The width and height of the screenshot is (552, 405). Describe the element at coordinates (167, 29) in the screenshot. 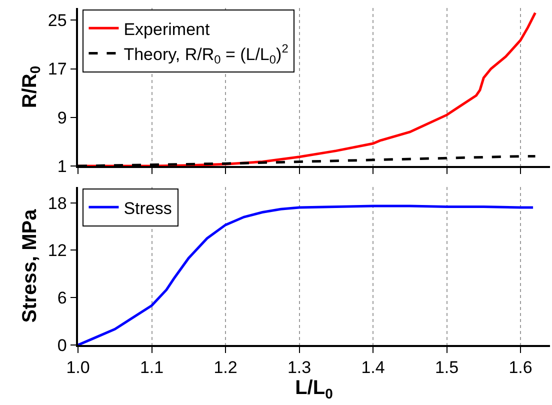

I see `legend-label: Experiment` at that location.